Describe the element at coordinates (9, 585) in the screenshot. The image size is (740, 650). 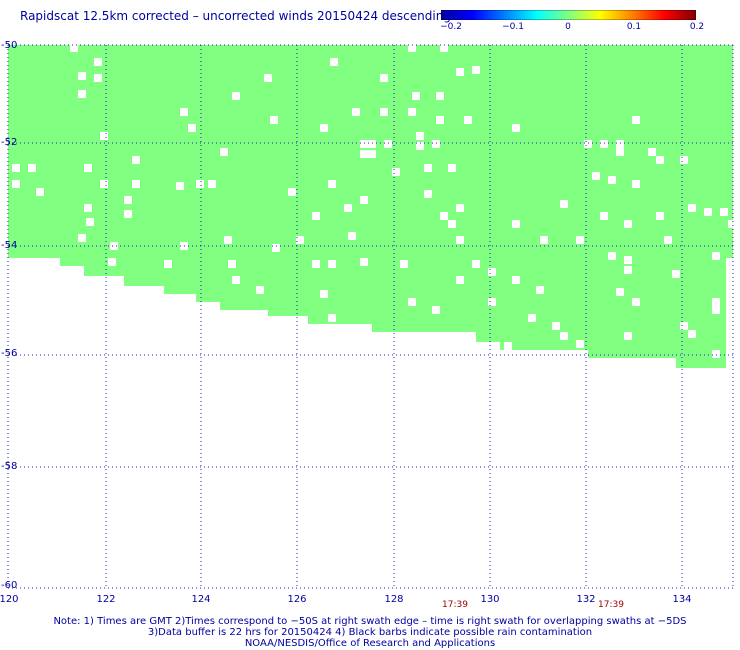
I see `lat-label-60: -60` at that location.